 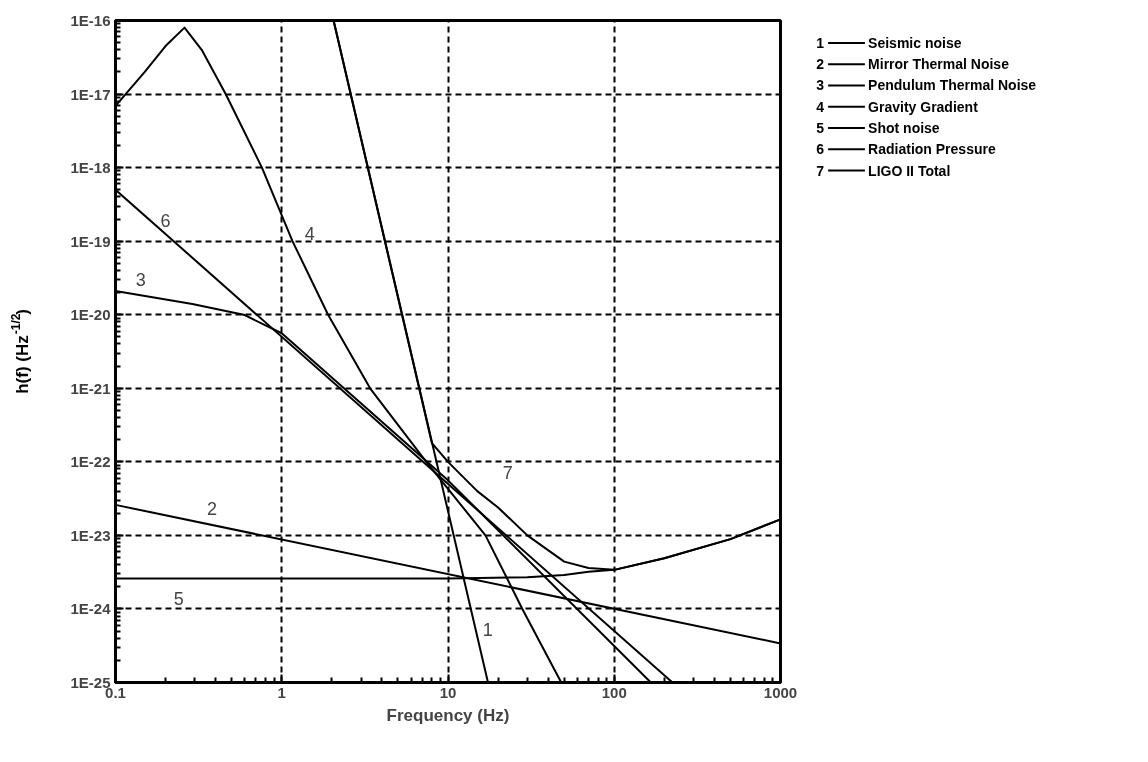 What do you see at coordinates (932, 149) in the screenshot?
I see `legend-label: Radiation Pressure` at bounding box center [932, 149].